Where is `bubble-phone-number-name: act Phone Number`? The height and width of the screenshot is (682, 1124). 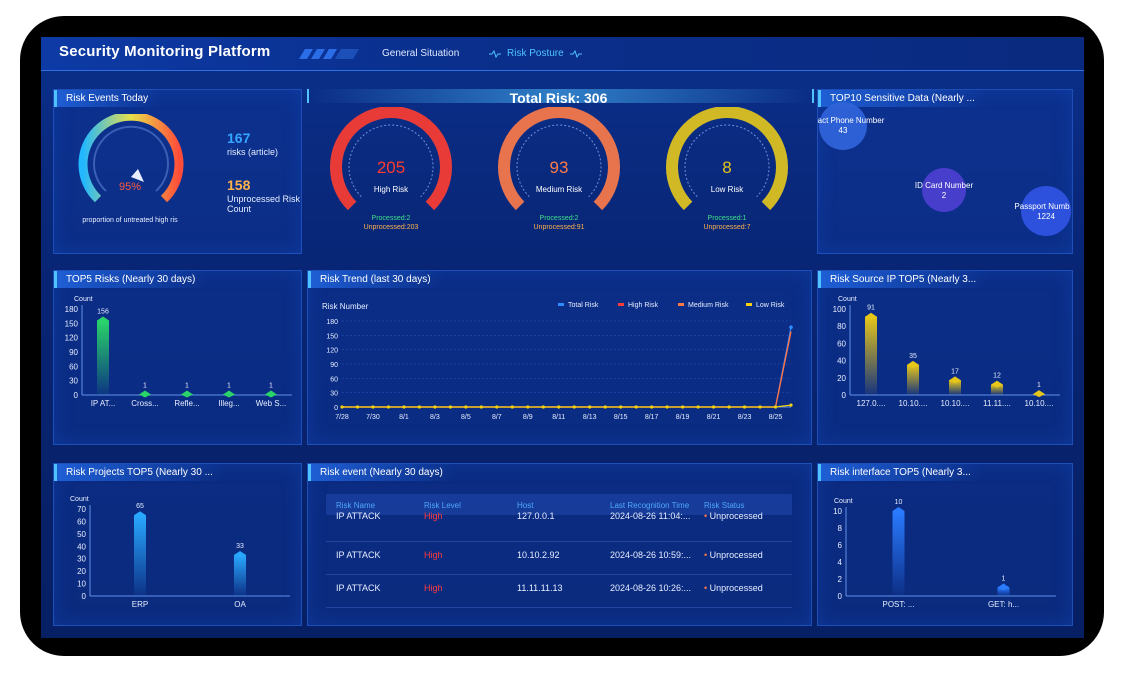
bubble-phone-number-name: act Phone Number is located at coordinates (851, 120).